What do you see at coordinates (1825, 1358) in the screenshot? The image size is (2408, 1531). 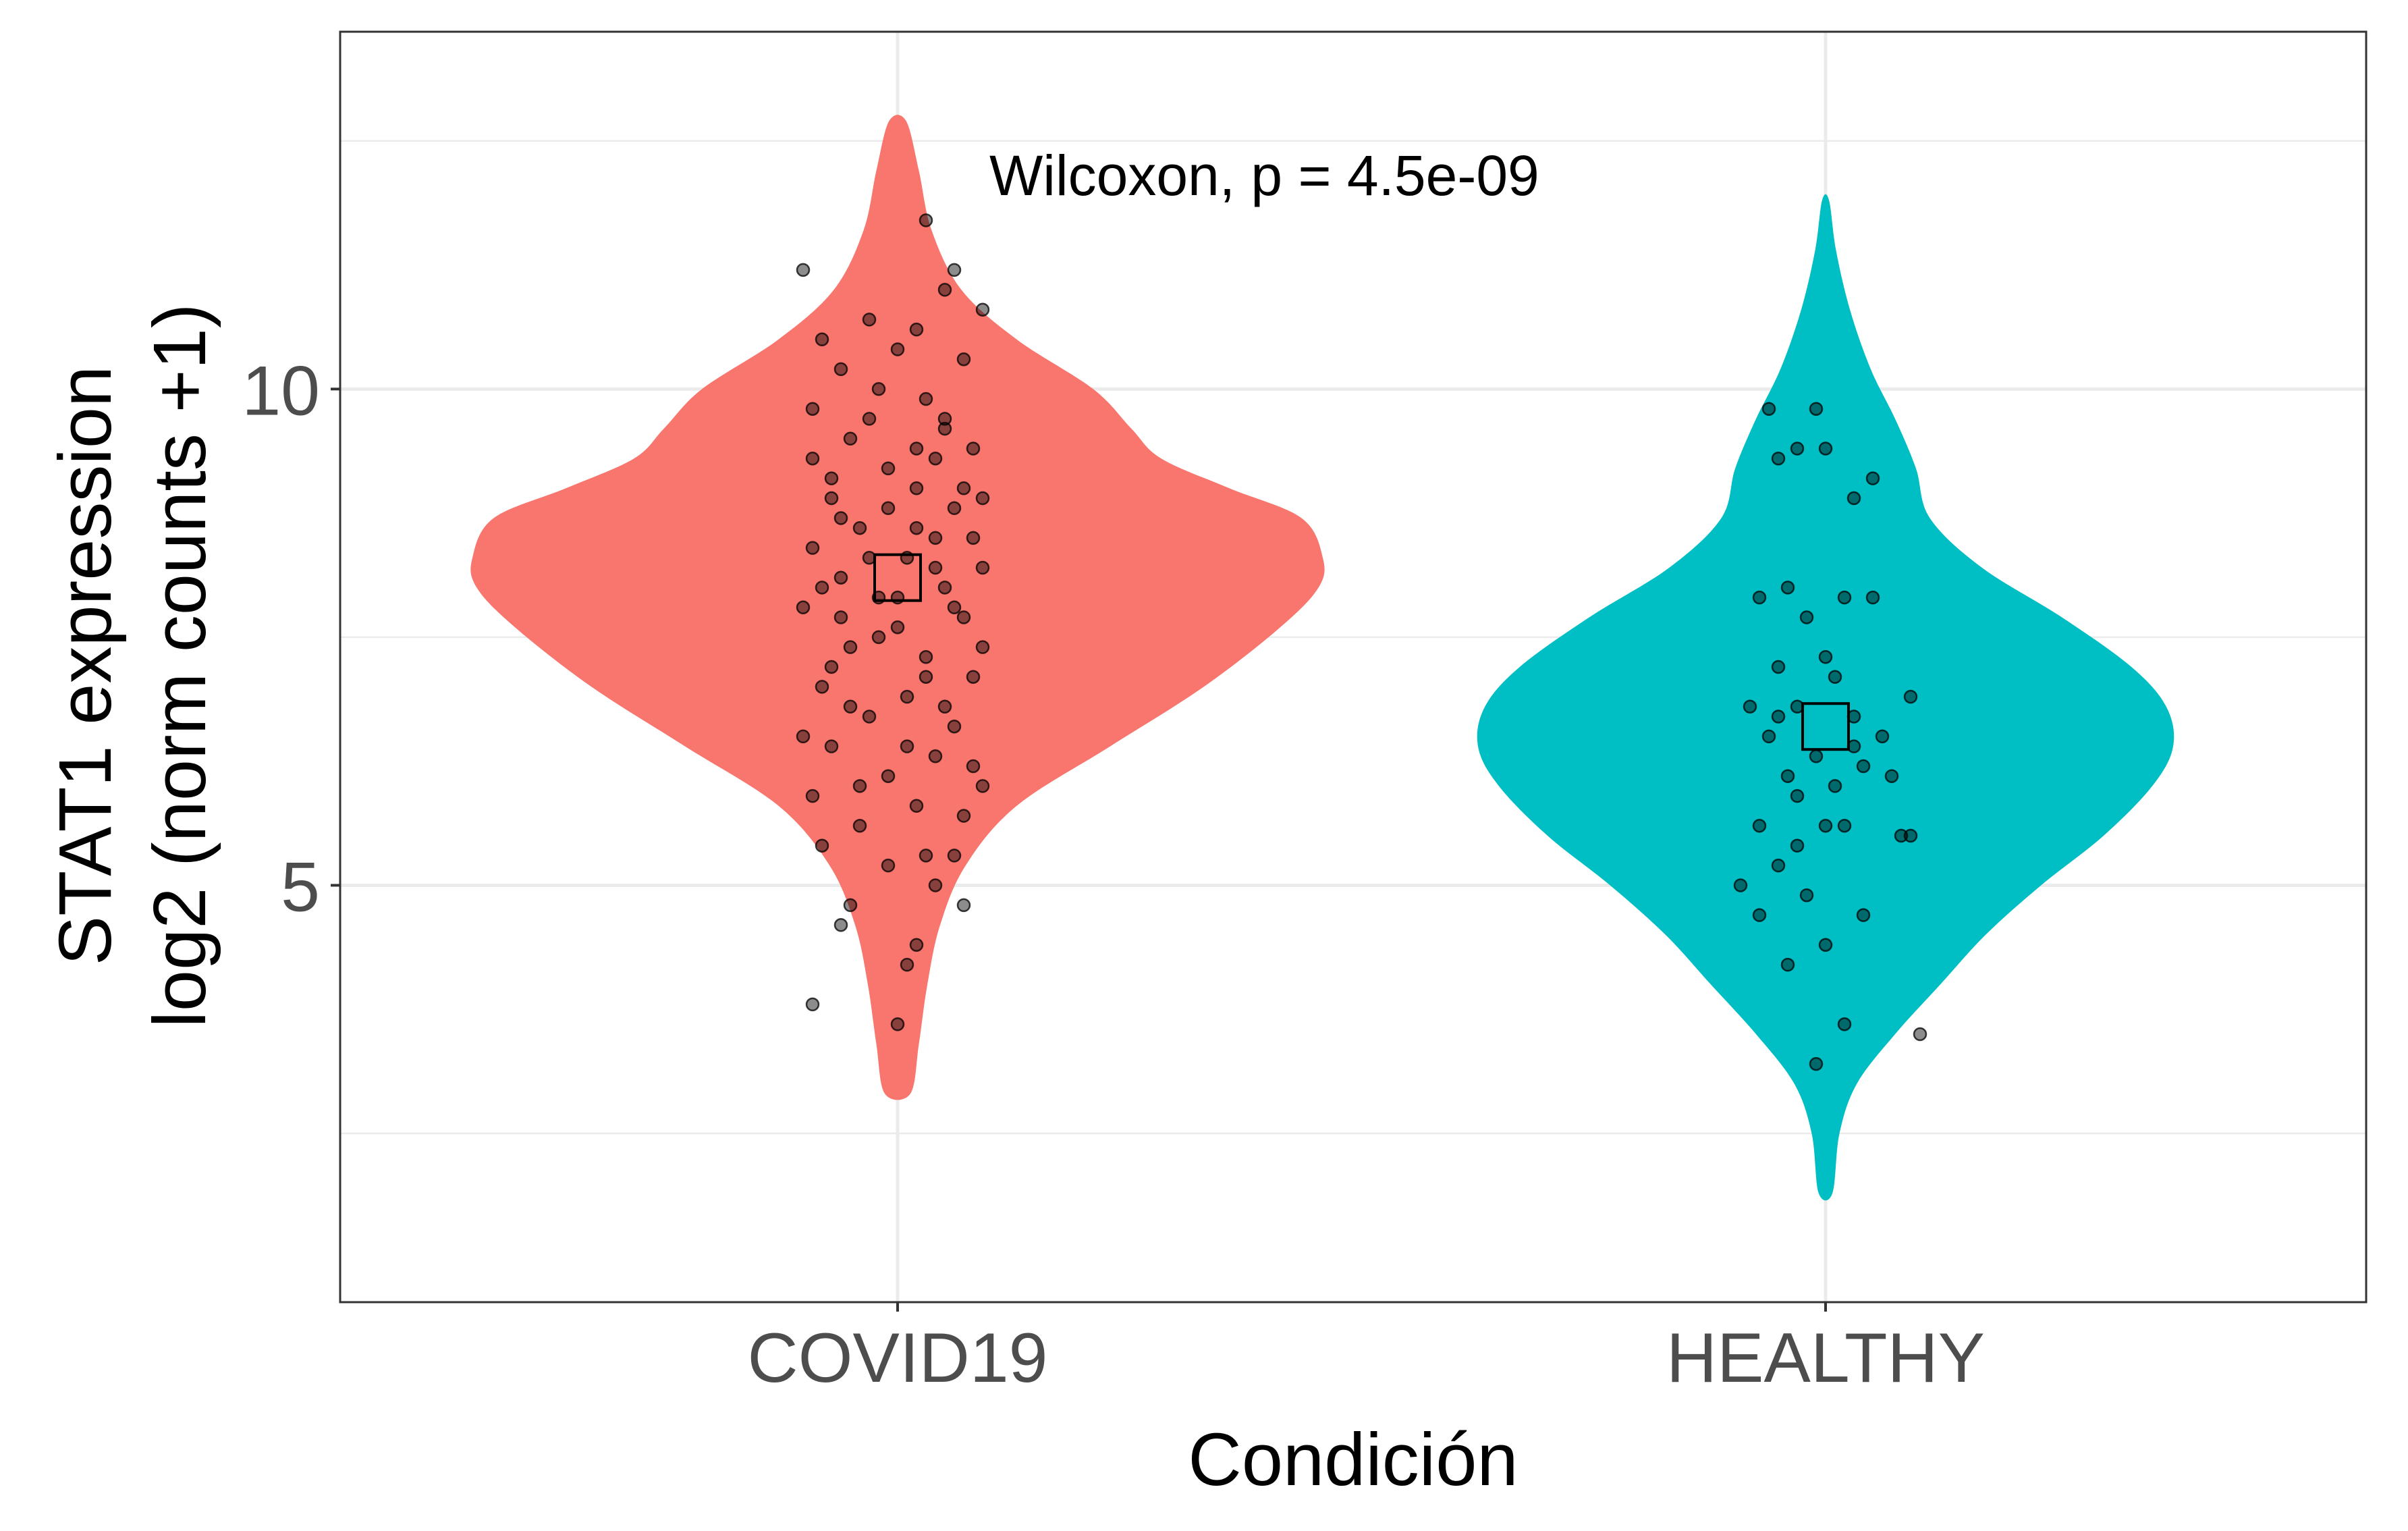 I see `x-tick-label: HEALTHY` at bounding box center [1825, 1358].